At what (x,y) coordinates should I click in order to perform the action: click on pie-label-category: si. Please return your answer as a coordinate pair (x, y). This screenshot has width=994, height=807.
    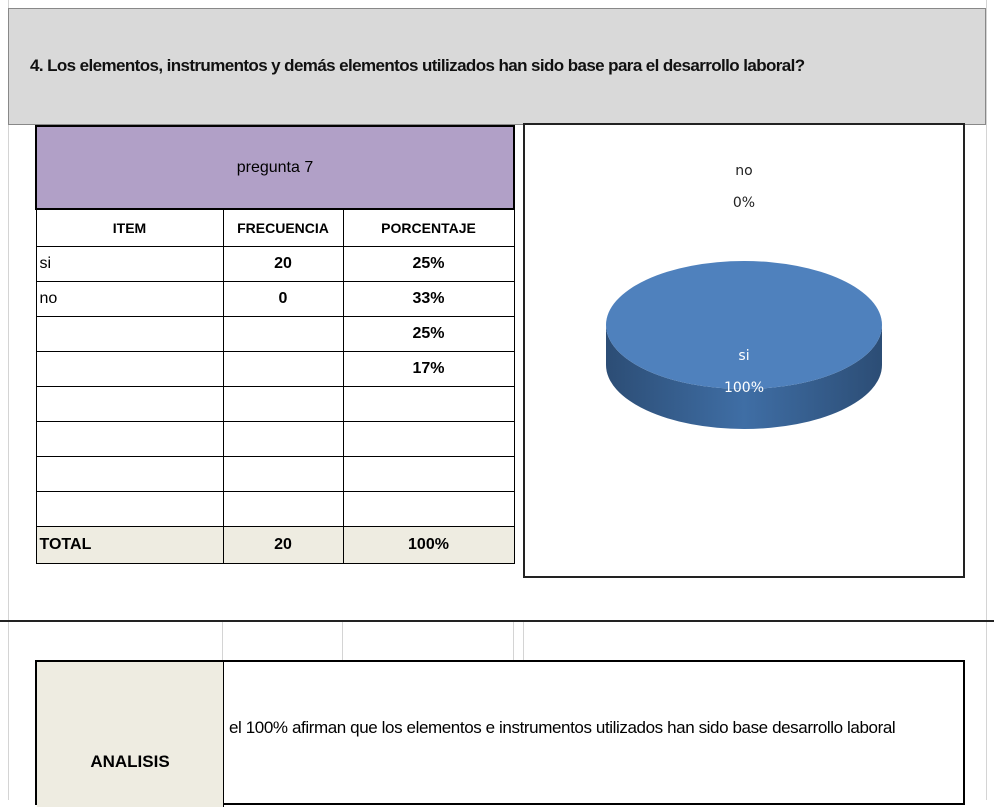
    Looking at the image, I should click on (743, 356).